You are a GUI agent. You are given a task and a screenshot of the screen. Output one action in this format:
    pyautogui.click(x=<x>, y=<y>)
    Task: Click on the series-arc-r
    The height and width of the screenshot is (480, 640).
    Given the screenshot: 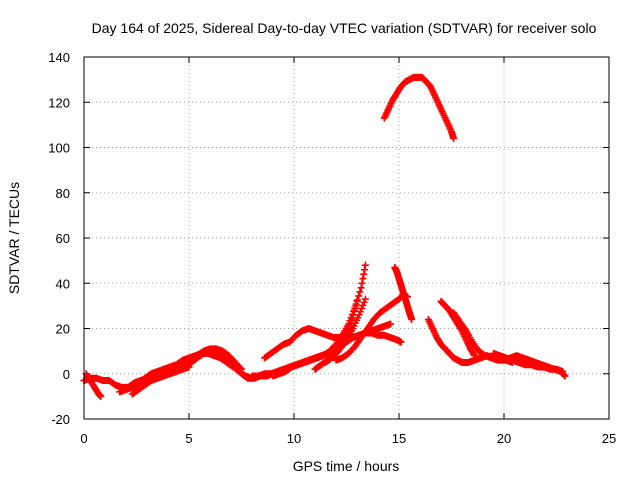 What is the action you would take?
    pyautogui.click(x=528, y=362)
    